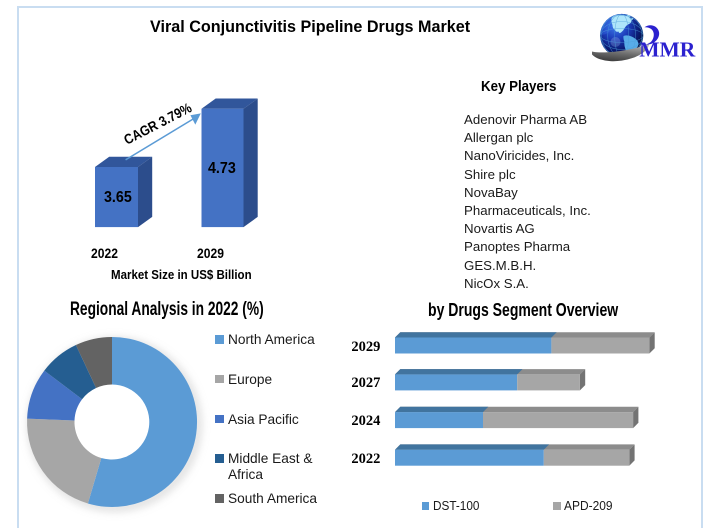  I want to click on svg-text: MMR, so click(667, 49).